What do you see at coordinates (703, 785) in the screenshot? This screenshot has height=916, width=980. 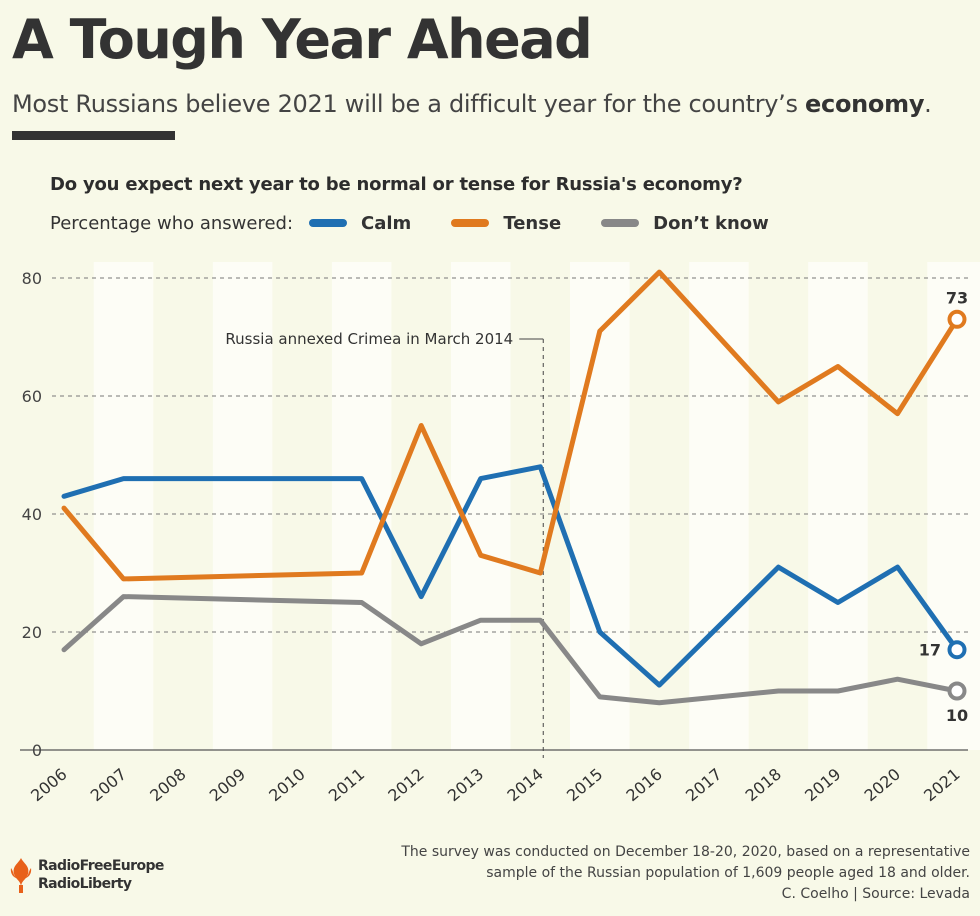 I see `x-tick-label: 2017` at bounding box center [703, 785].